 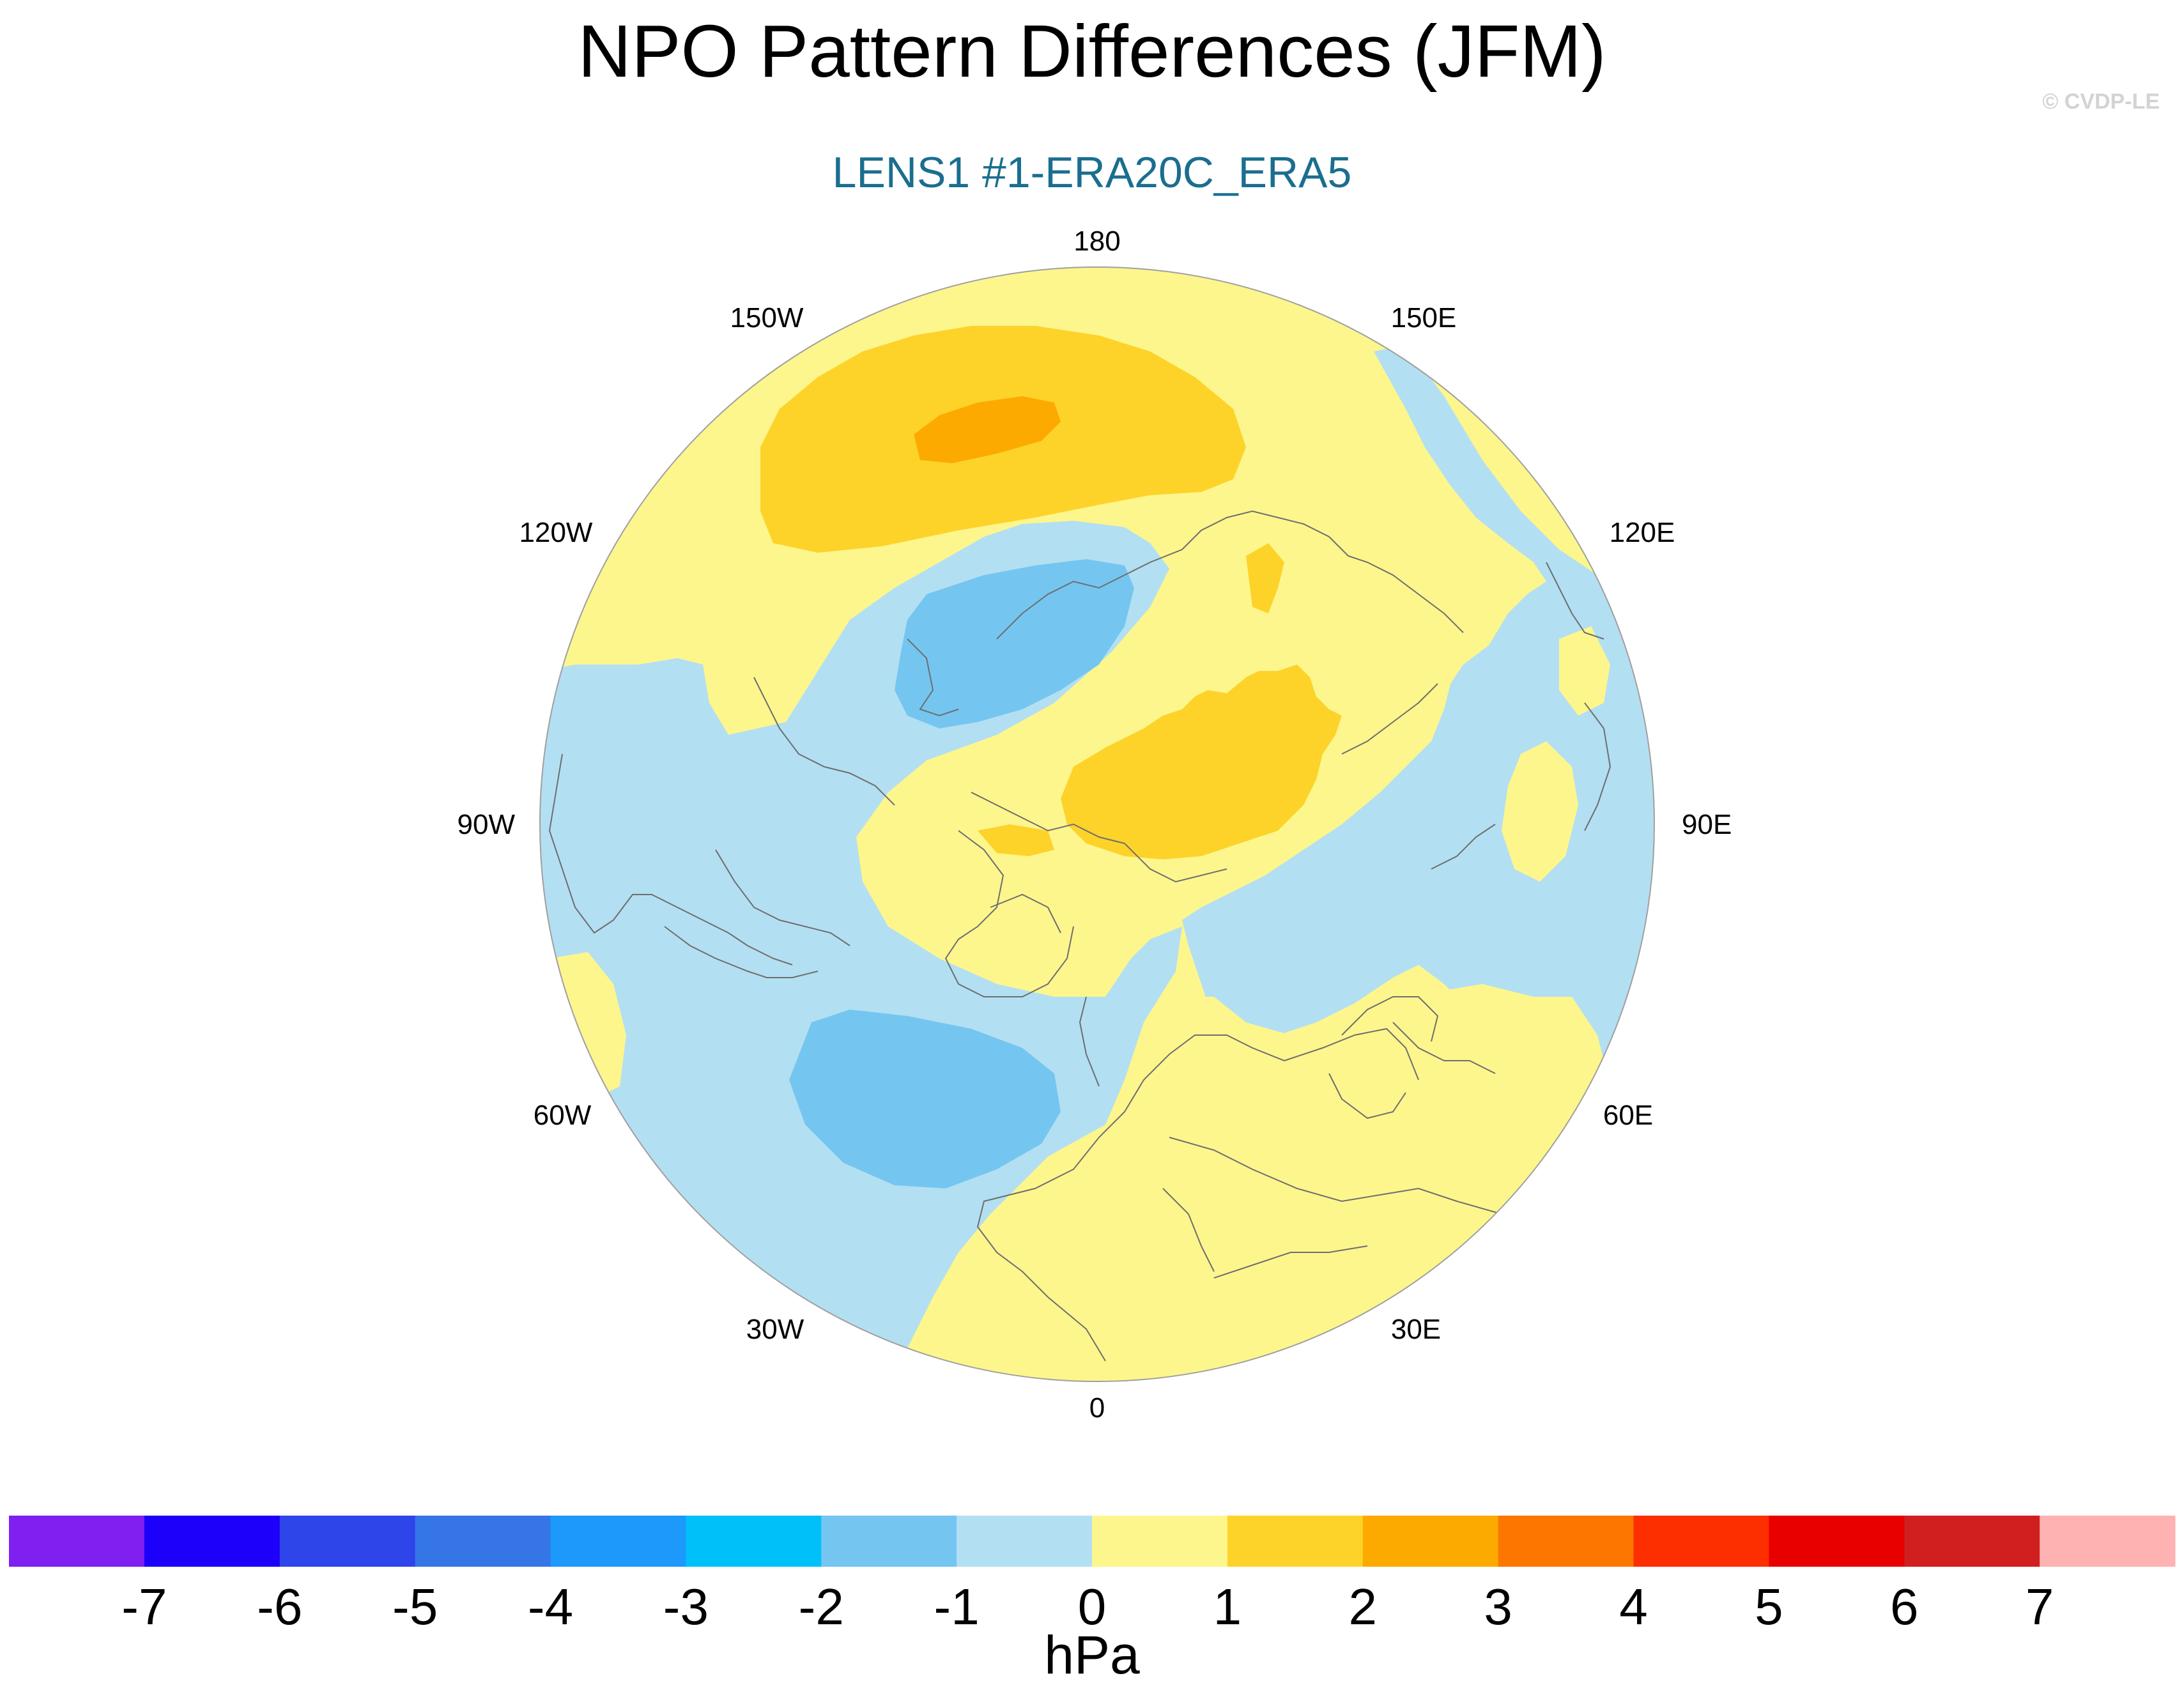 What do you see at coordinates (686, 1603) in the screenshot?
I see `colorbar-tick-label: -3` at bounding box center [686, 1603].